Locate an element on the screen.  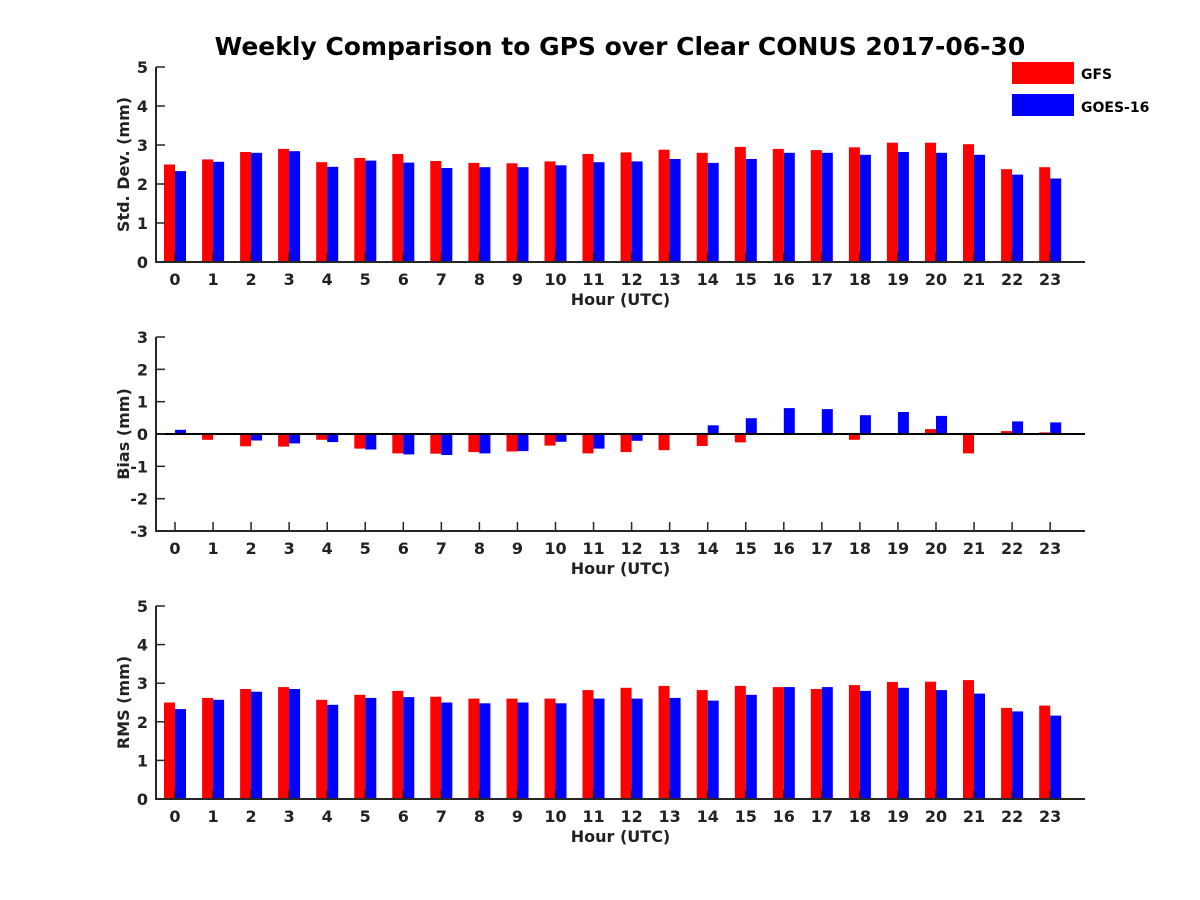
x-tick-label: 7 is located at coordinates (441, 548).